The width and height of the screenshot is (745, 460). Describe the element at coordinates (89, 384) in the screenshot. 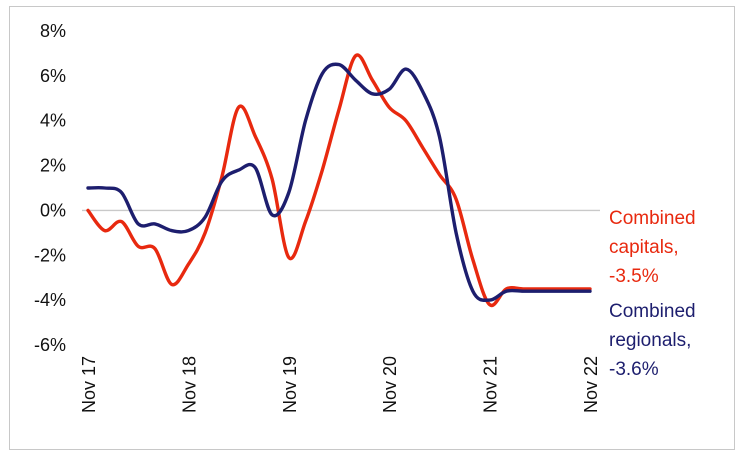

I see `x-tick-label: Nov 17` at that location.